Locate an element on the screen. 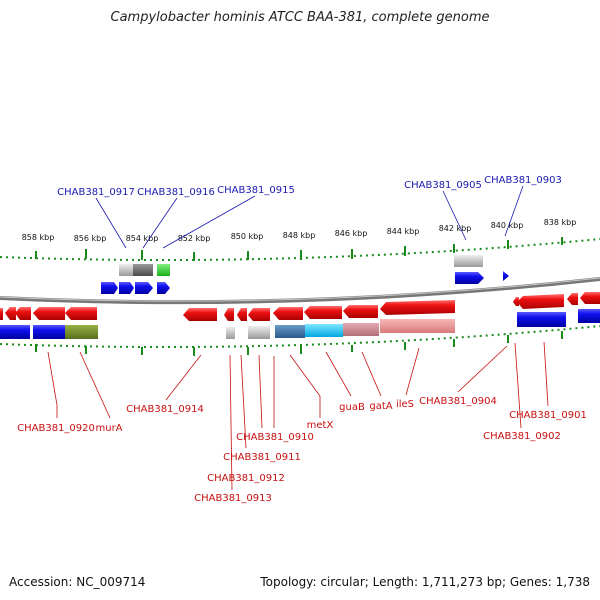  gene-label: CHAB381_0913 is located at coordinates (233, 498).